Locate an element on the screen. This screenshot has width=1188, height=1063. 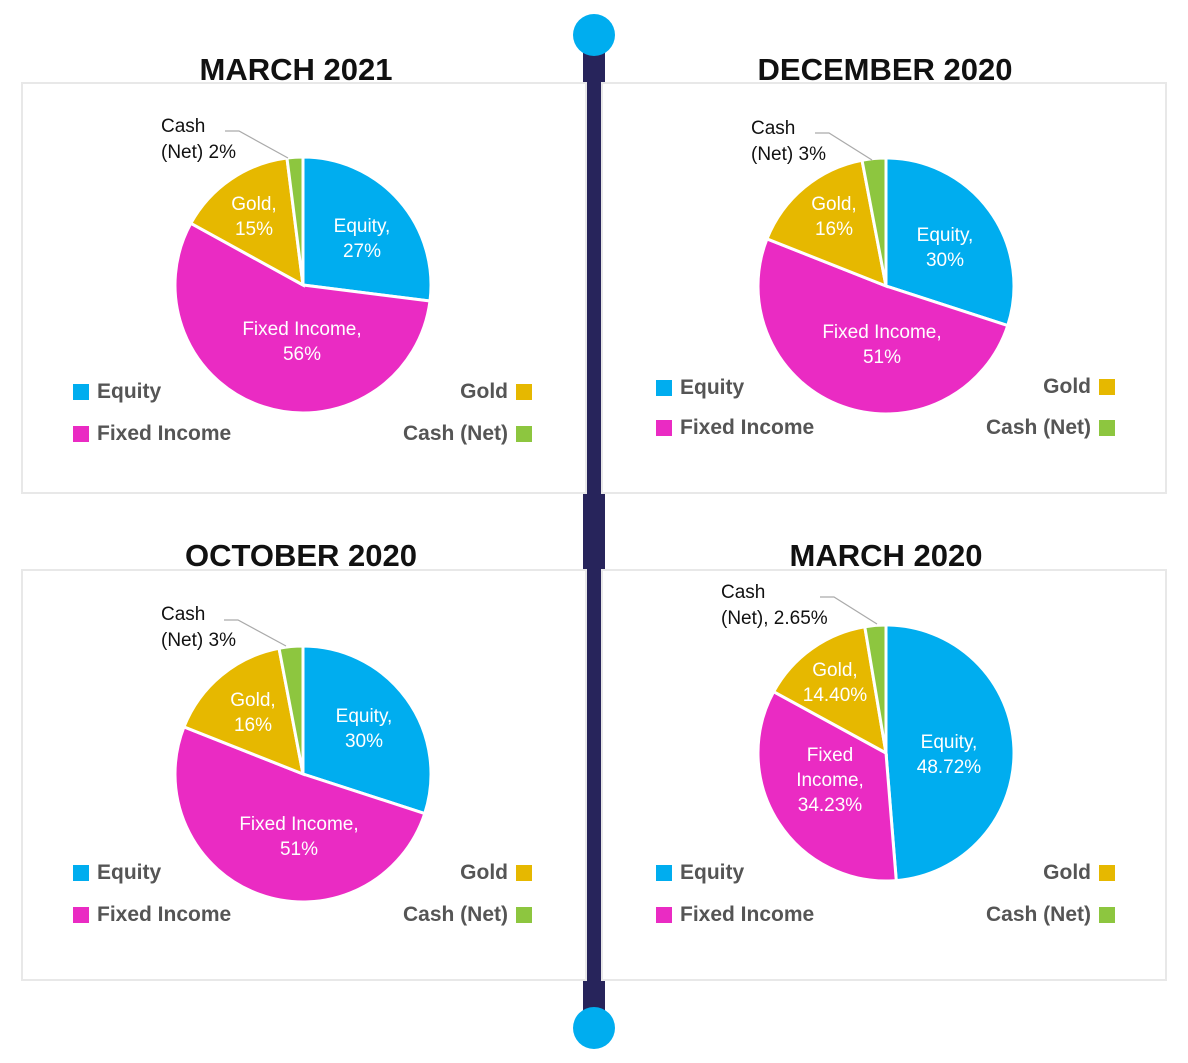
timeline-bar is located at coordinates (594, 531).